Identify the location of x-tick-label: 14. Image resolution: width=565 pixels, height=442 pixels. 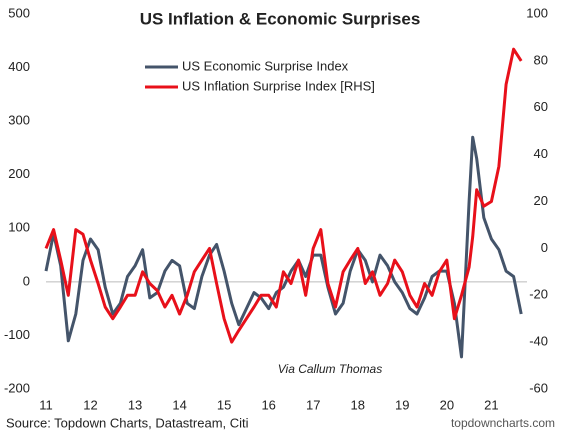
(179, 404).